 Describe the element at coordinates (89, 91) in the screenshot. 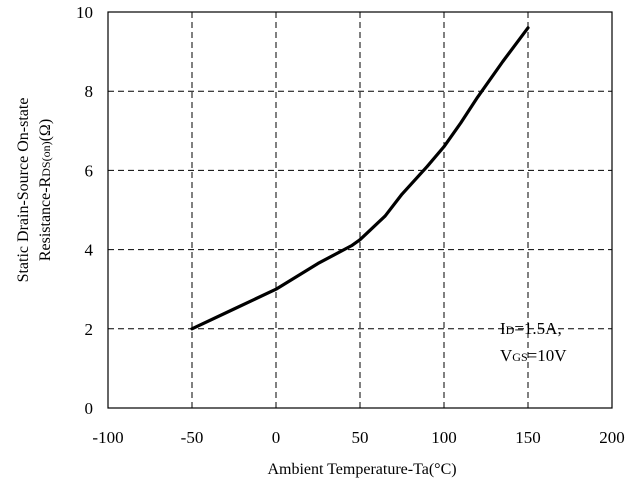

I see `y-tick-label: 8` at that location.